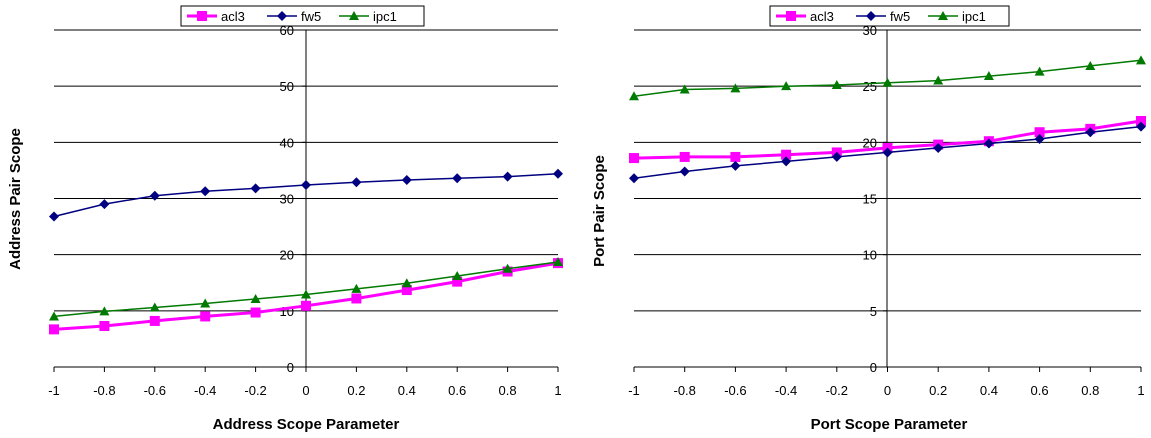 Image resolution: width=1151 pixels, height=438 pixels. I want to click on x-axis-title: Port Scope Parameter, so click(889, 424).